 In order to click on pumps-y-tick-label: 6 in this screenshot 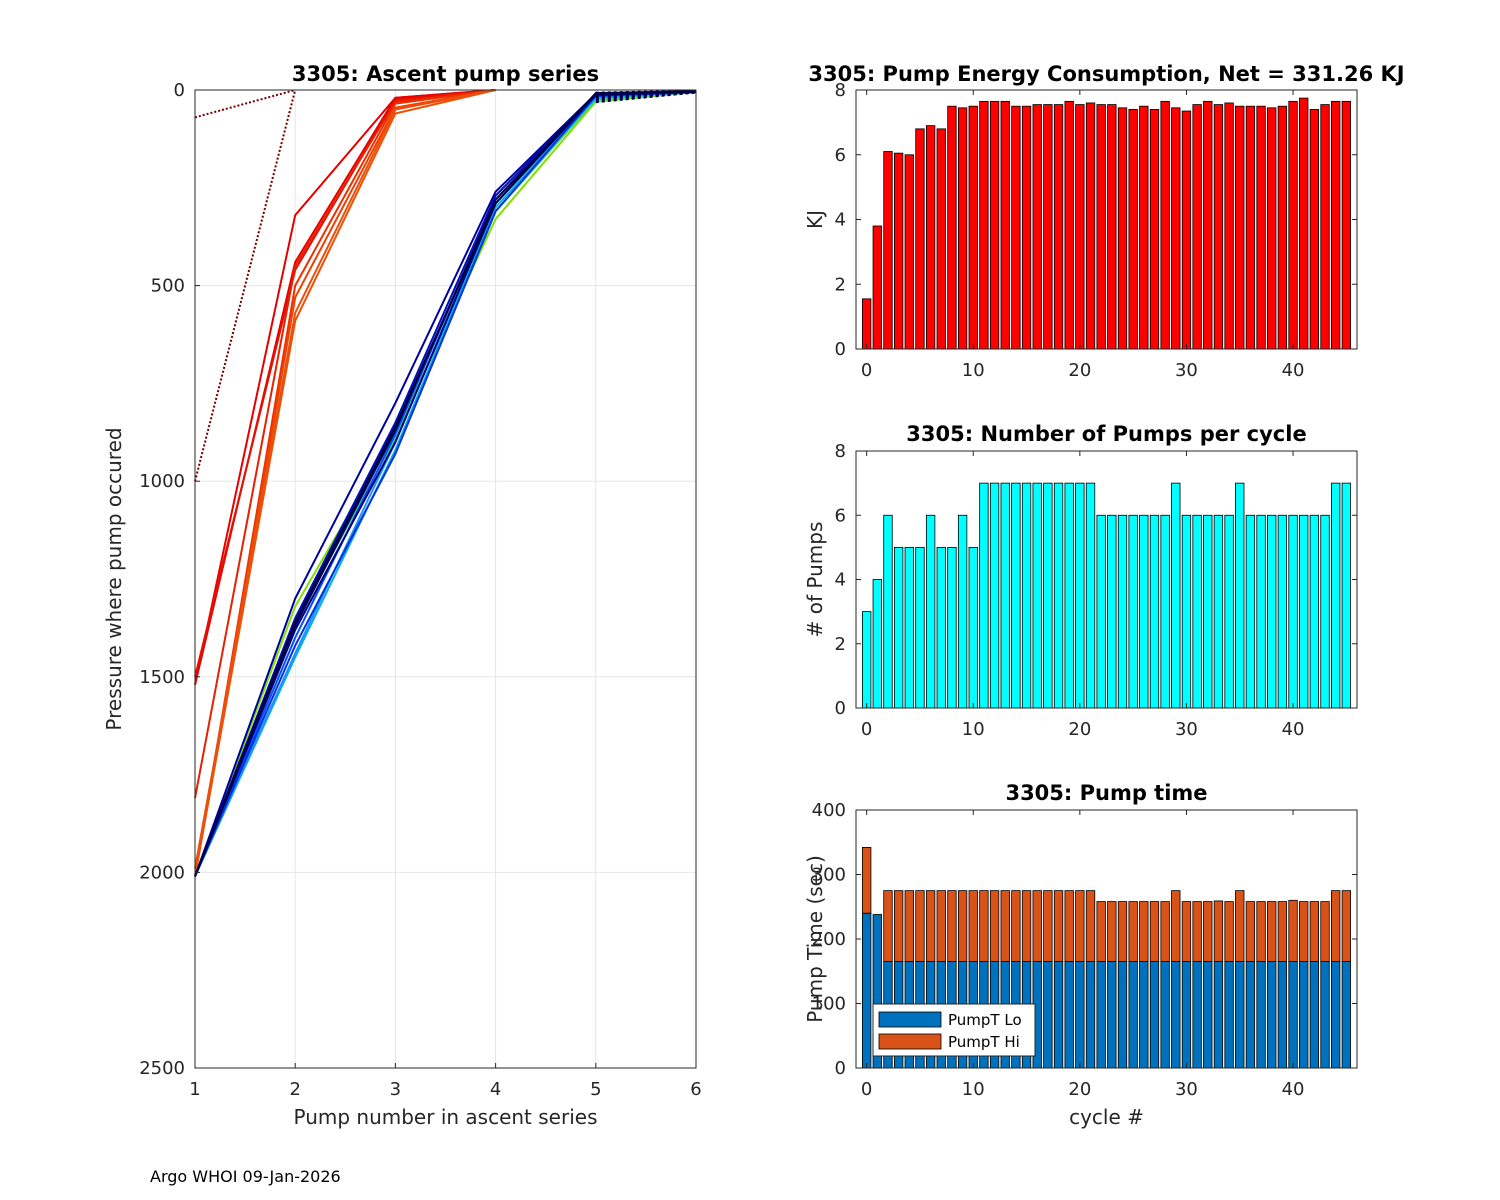, I will do `click(840, 515)`.